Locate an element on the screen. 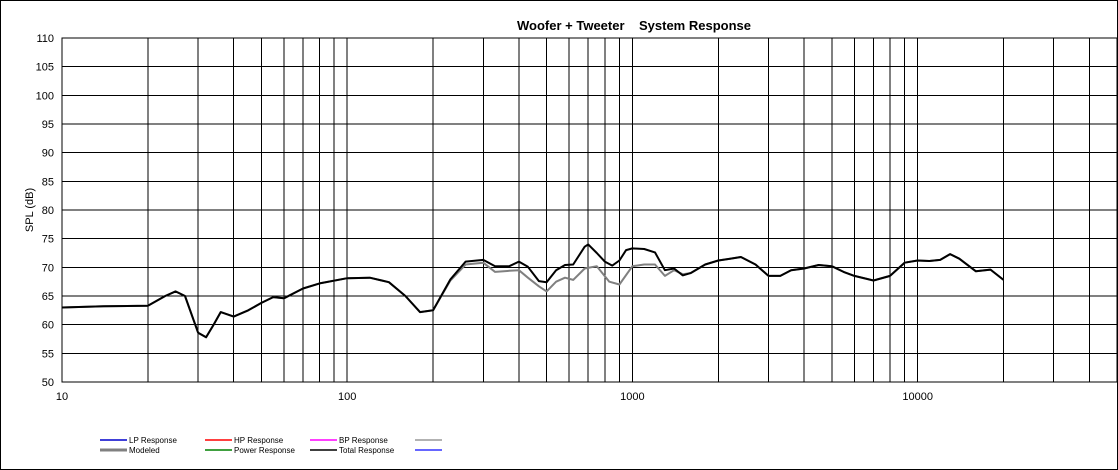 Image resolution: width=1118 pixels, height=470 pixels. legend-label: Total Response is located at coordinates (367, 450).